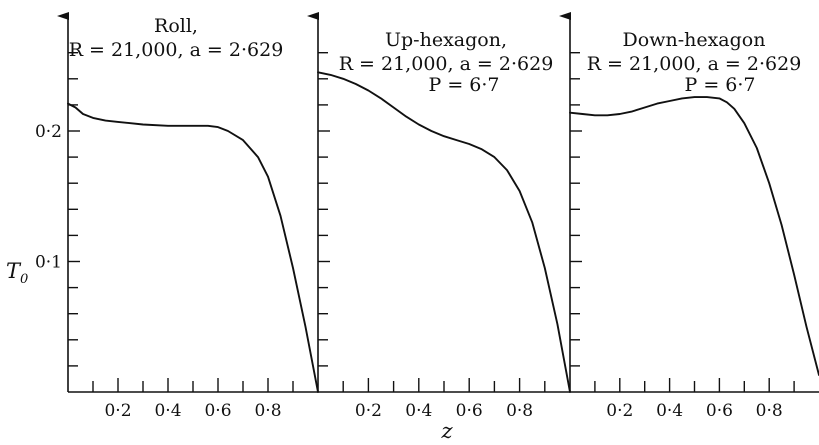 This screenshot has height=445, width=819. Describe the element at coordinates (267, 411) in the screenshot. I see `x-tick-label-roll: 0·8` at that location.